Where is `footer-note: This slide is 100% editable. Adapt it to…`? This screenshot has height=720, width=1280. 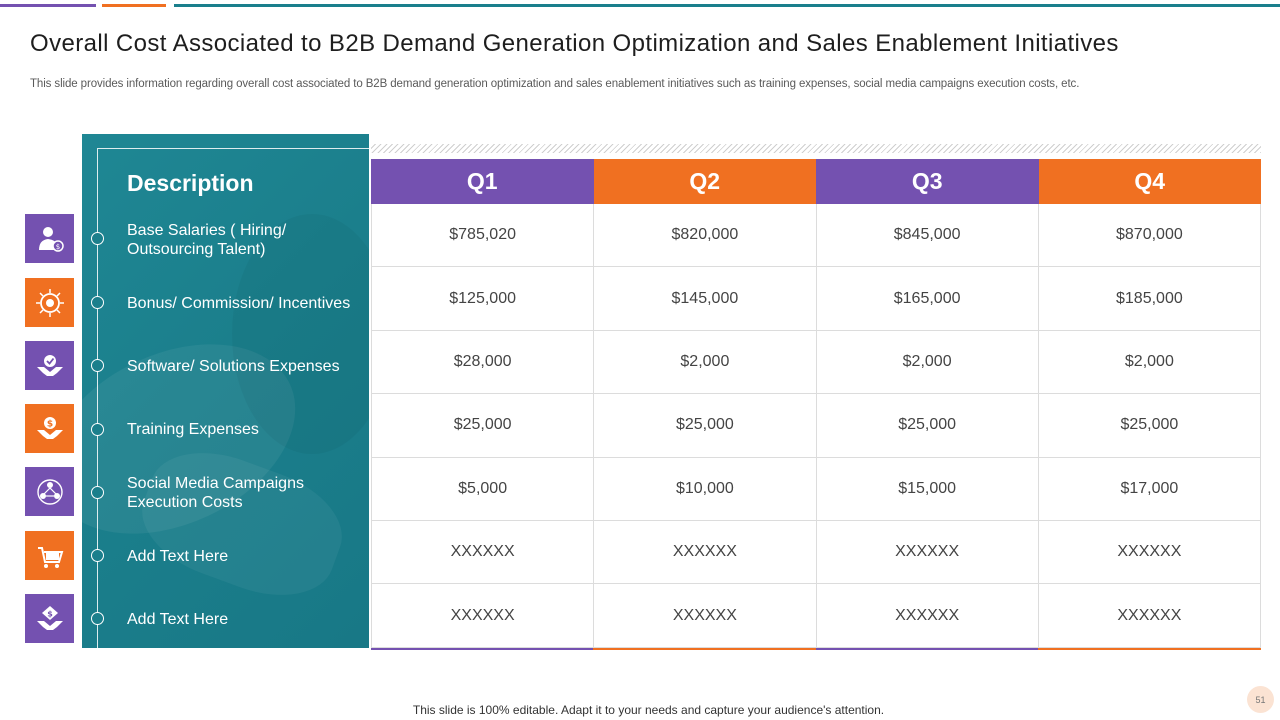 footer-note: This slide is 100% editable. Adapt it to… is located at coordinates (648, 710).